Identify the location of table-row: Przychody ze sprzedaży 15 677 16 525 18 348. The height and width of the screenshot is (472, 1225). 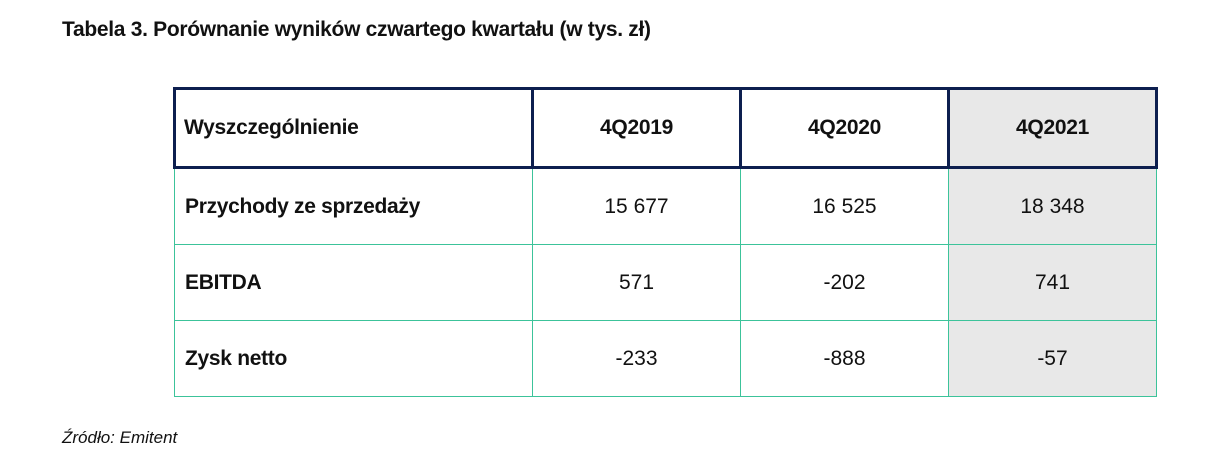
(665, 206).